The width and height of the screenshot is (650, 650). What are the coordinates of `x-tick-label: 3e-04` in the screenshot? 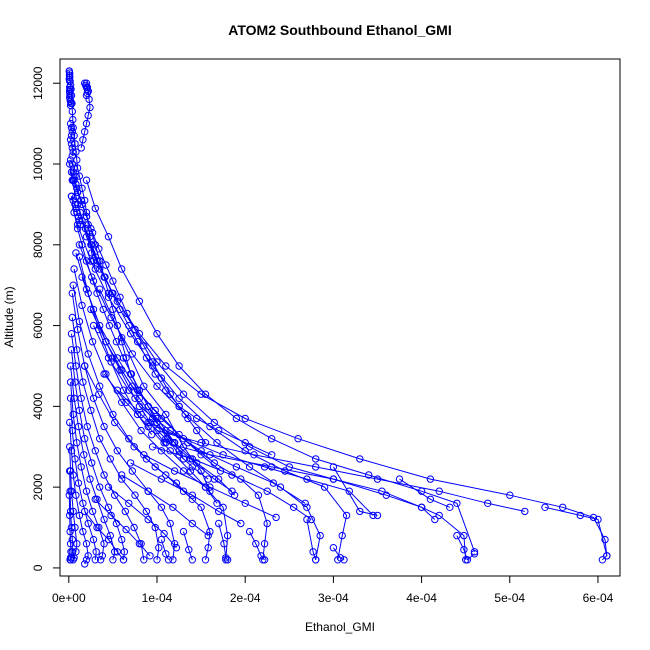 It's located at (333, 598).